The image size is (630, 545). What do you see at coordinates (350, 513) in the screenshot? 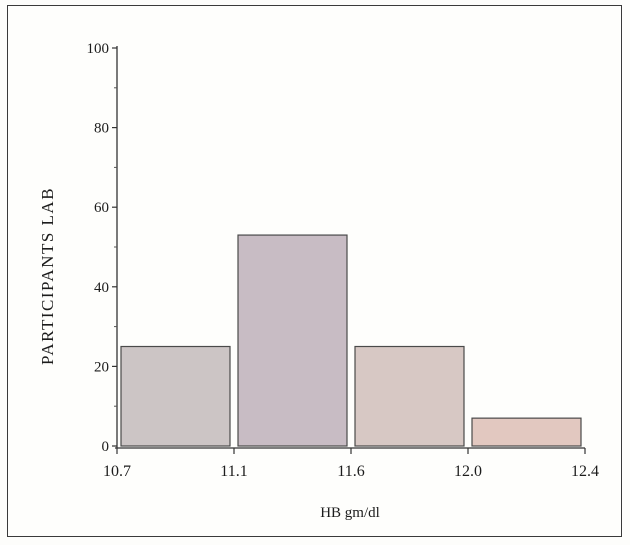
I see `x-axis-label: HB gm/dl` at bounding box center [350, 513].